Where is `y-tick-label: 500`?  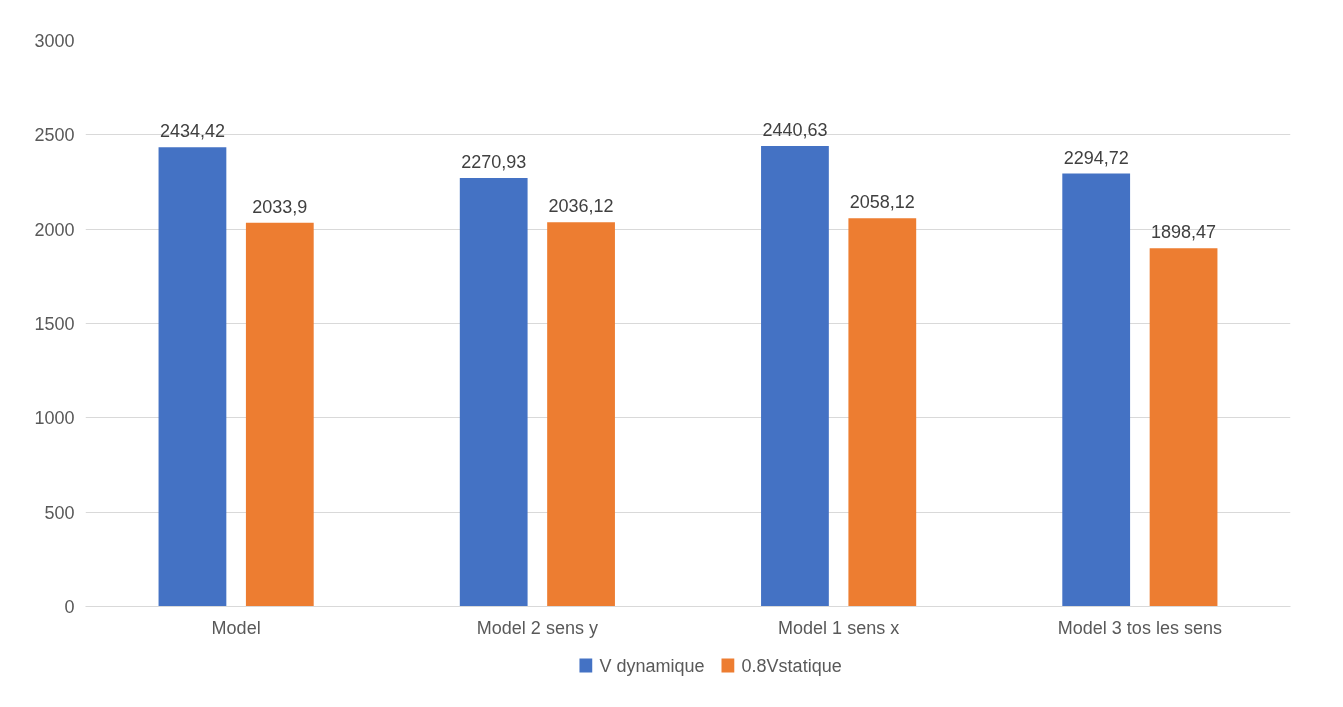
y-tick-label: 500 is located at coordinates (59, 512).